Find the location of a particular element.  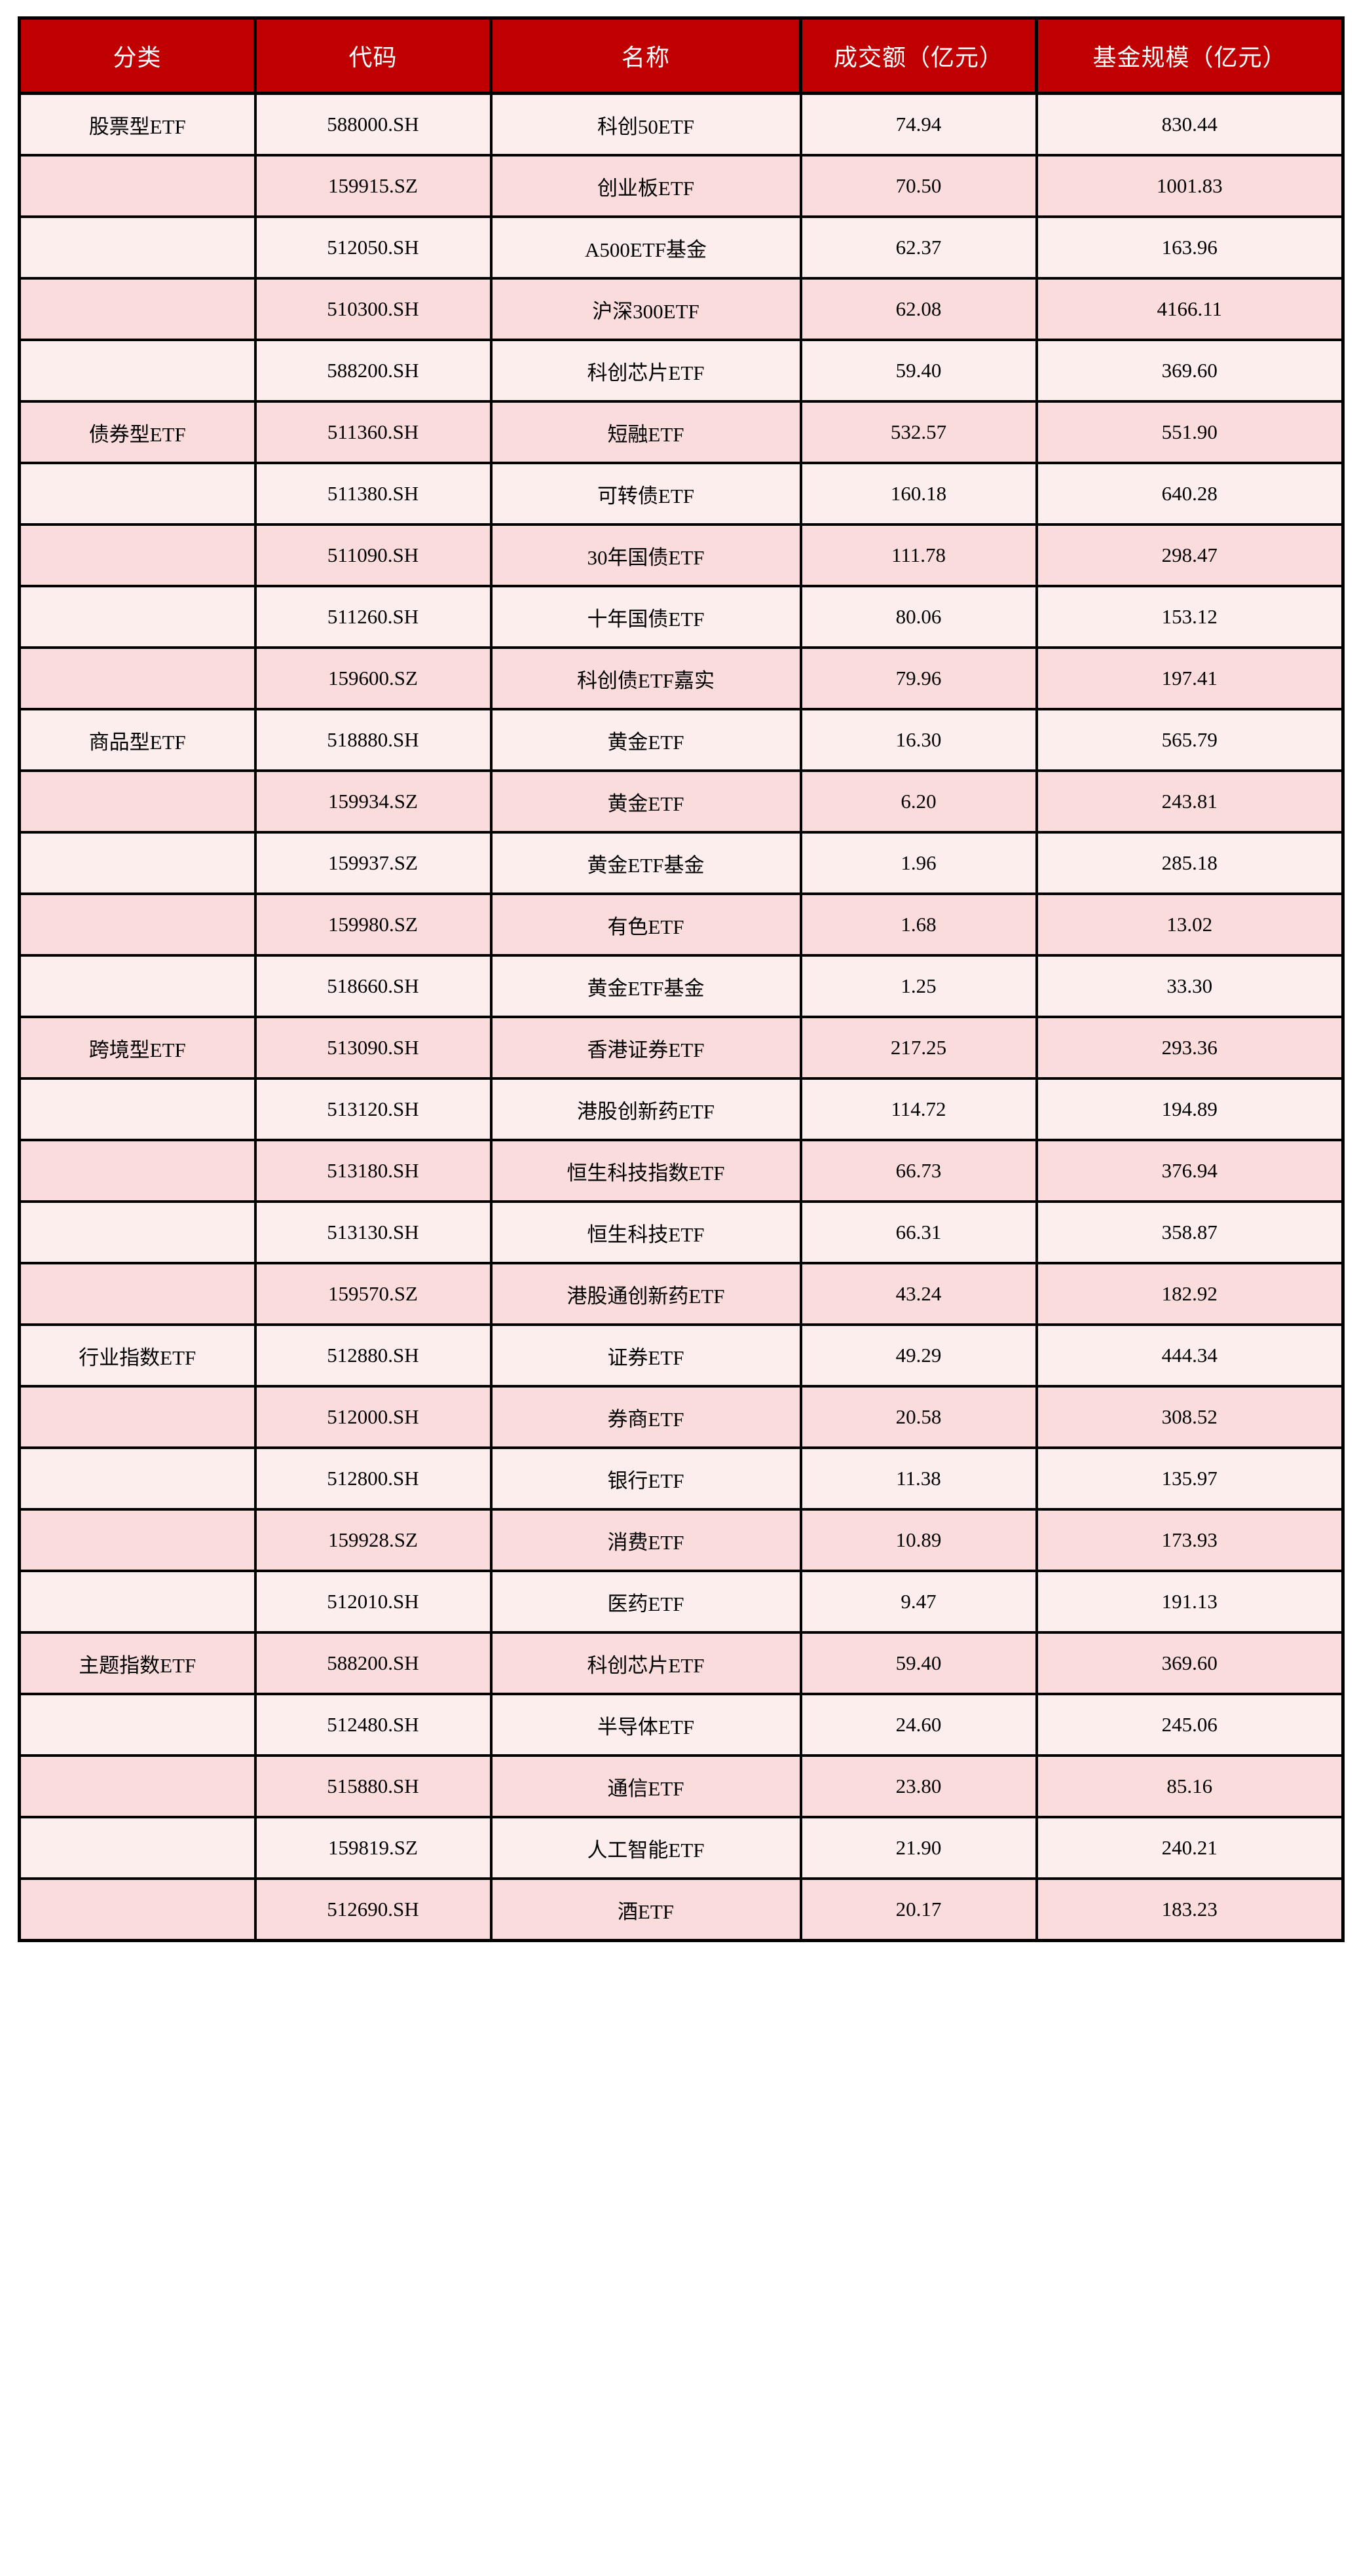

table-row: 512800.SH 银行ETF 11.38 135.97 is located at coordinates (681, 1478).